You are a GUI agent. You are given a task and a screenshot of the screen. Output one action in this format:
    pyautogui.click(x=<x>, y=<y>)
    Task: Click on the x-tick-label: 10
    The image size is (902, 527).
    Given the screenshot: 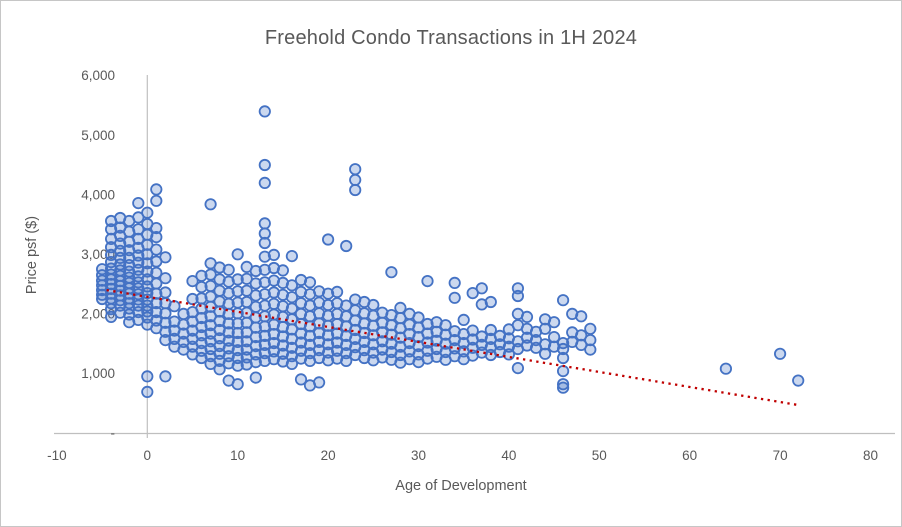 What is the action you would take?
    pyautogui.click(x=237, y=455)
    